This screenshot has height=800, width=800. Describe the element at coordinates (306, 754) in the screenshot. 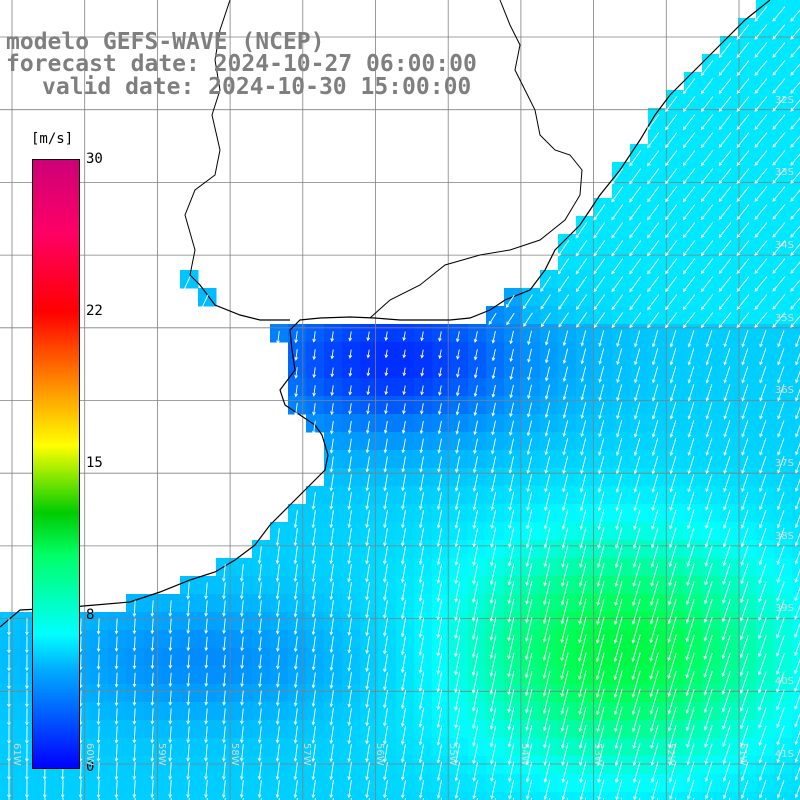

I see `lon-label: 57W` at that location.